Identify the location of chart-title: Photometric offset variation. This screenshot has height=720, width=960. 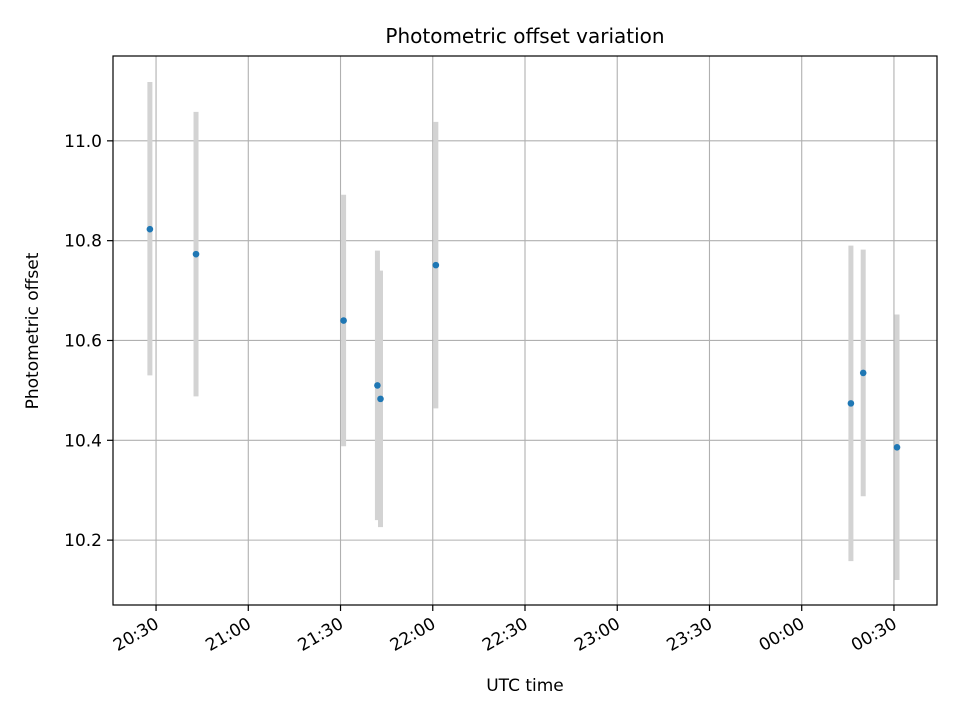
(524, 36).